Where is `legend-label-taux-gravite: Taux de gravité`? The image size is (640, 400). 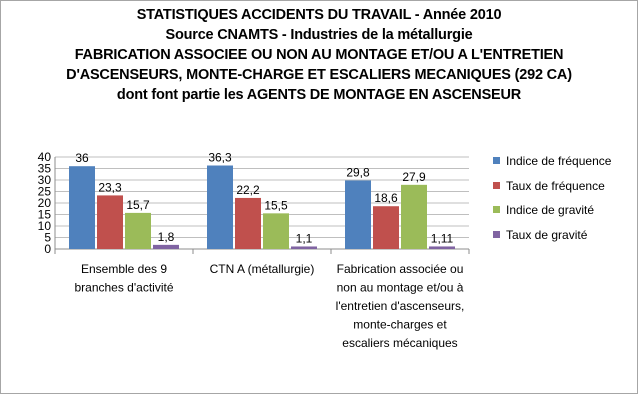 legend-label-taux-gravite: Taux de gravité is located at coordinates (547, 234).